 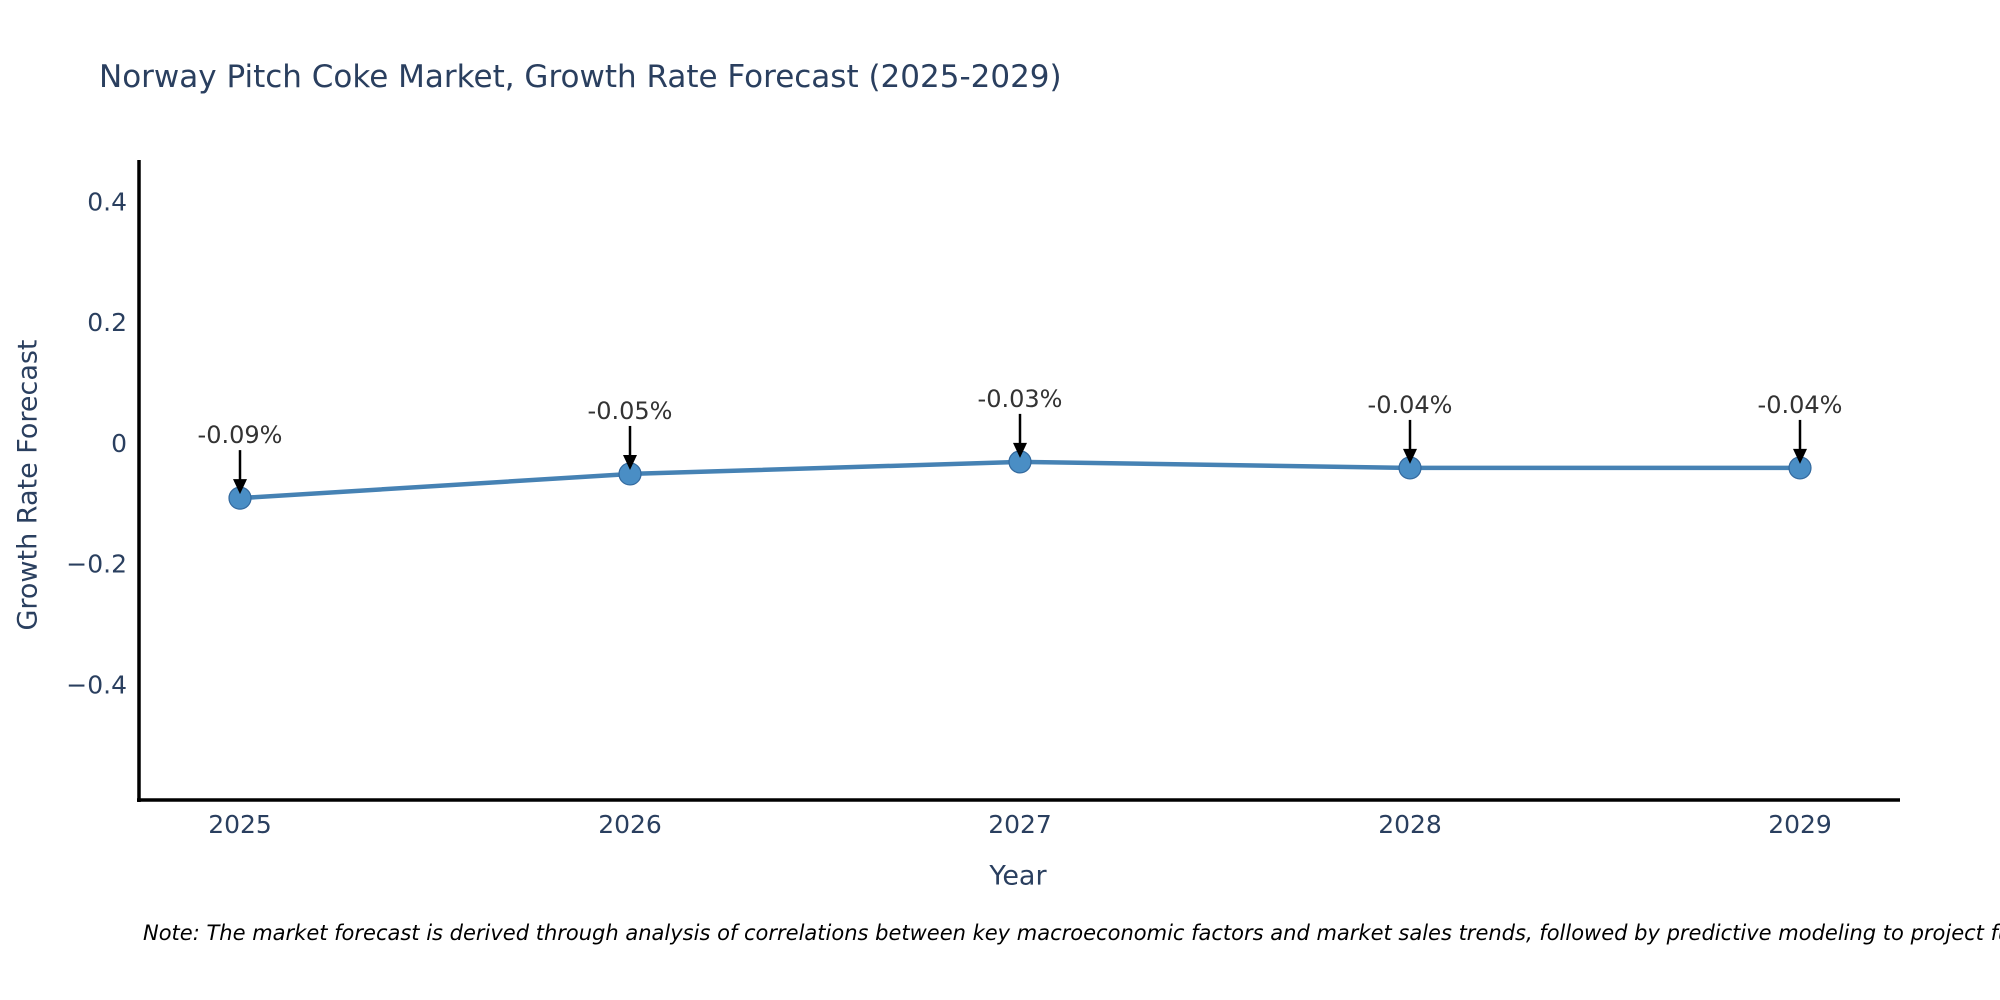 I want to click on annotation-label: -0.05%, so click(x=630, y=411).